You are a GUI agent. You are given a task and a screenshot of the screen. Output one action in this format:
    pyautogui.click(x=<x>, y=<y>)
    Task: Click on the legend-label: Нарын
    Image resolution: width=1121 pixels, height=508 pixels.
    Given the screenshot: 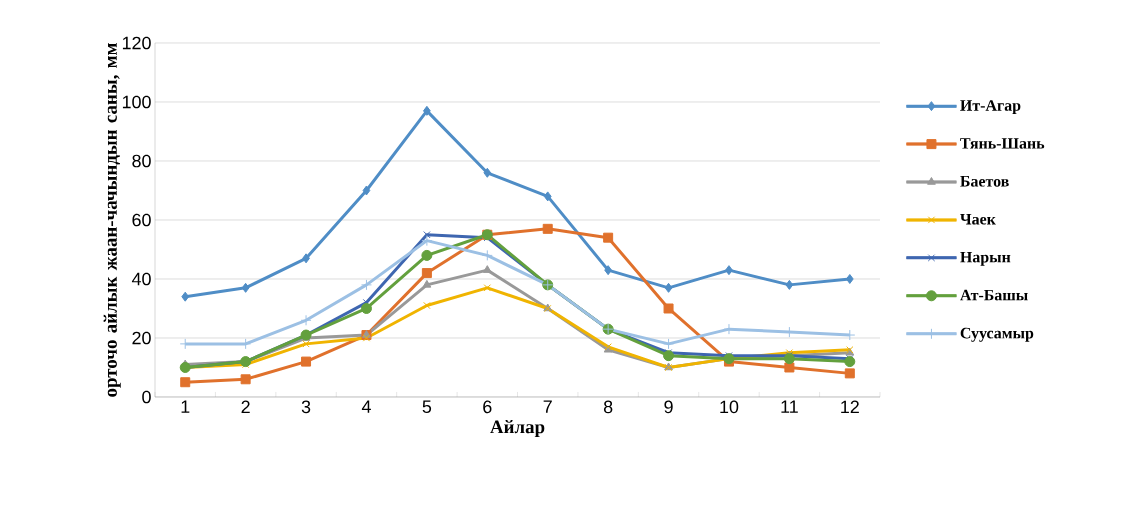 What is the action you would take?
    pyautogui.click(x=985, y=258)
    